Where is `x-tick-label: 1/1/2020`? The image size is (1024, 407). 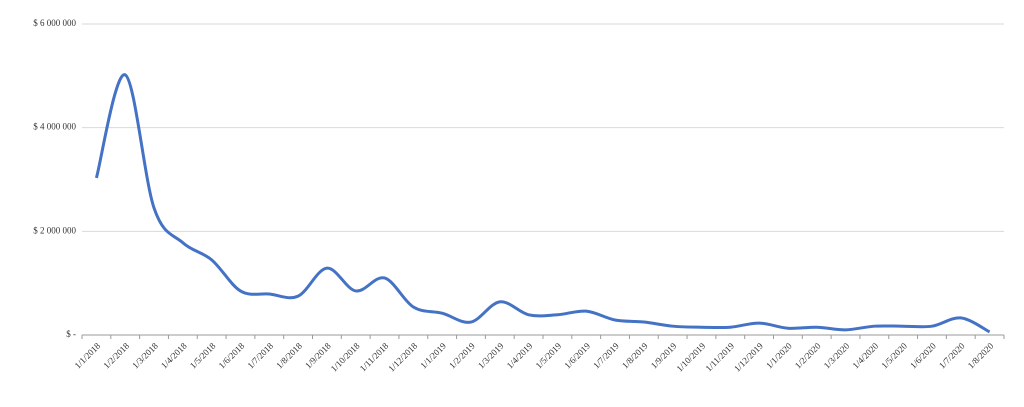
x-tick-label: 1/1/2020 is located at coordinates (779, 355).